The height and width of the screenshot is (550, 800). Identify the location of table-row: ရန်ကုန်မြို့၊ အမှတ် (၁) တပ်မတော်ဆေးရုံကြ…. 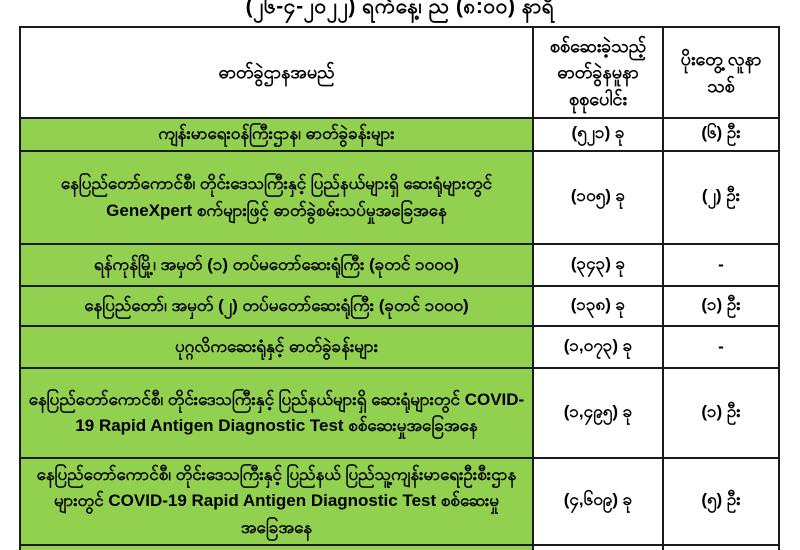
(399, 265).